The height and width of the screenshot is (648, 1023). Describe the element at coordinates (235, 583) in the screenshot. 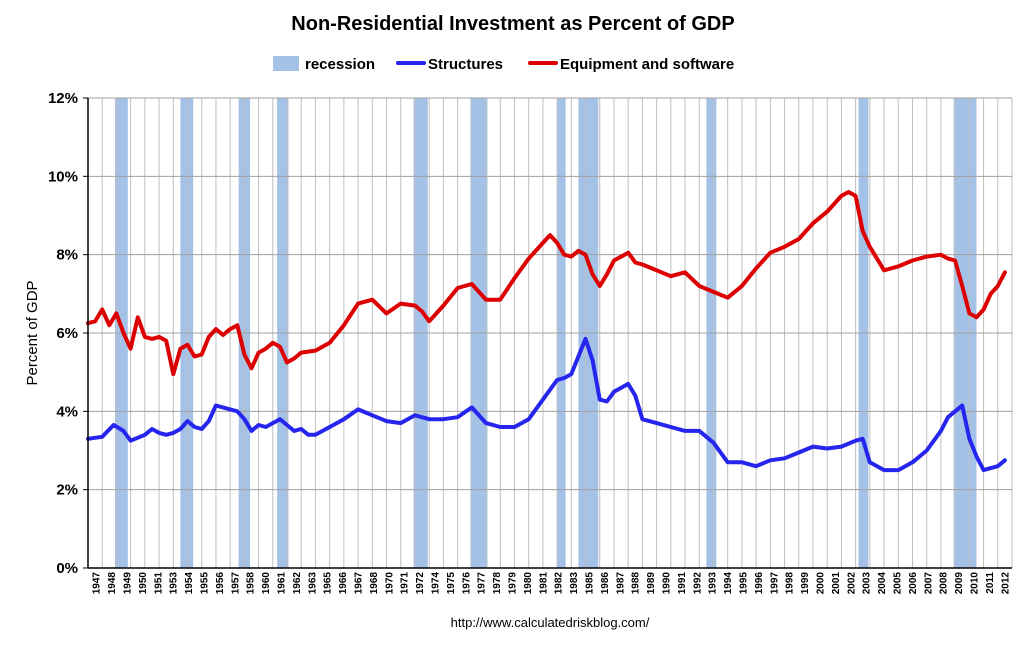

I see `x-tick-label: 1957` at that location.